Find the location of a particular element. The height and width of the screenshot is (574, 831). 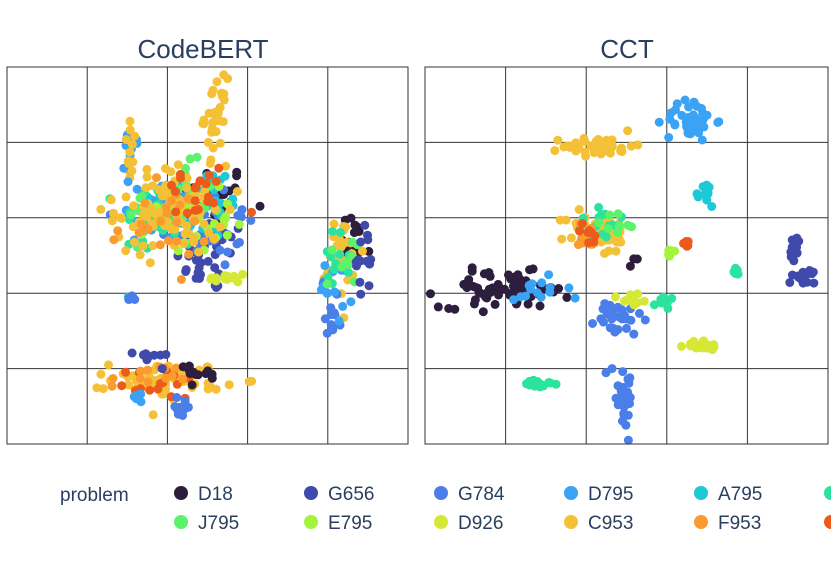

scatter-point-e795 is located at coordinates (675, 251).